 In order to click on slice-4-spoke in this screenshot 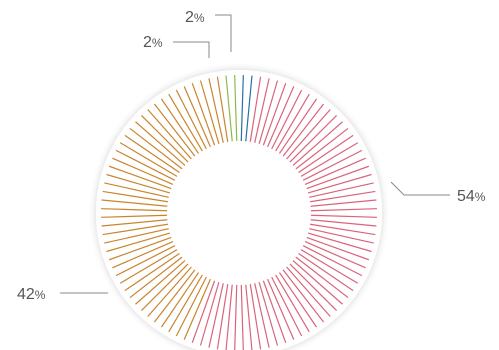, I will do `click(236, 108)`.